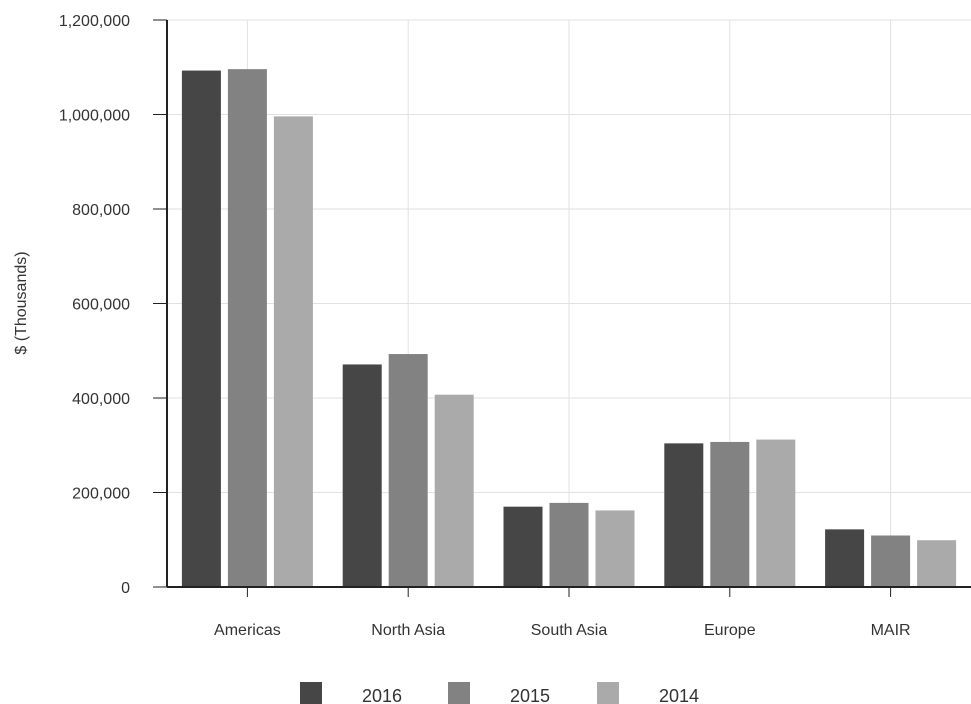 This screenshot has width=971, height=704. Describe the element at coordinates (311, 693) in the screenshot. I see `legend-swatch-2016` at that location.